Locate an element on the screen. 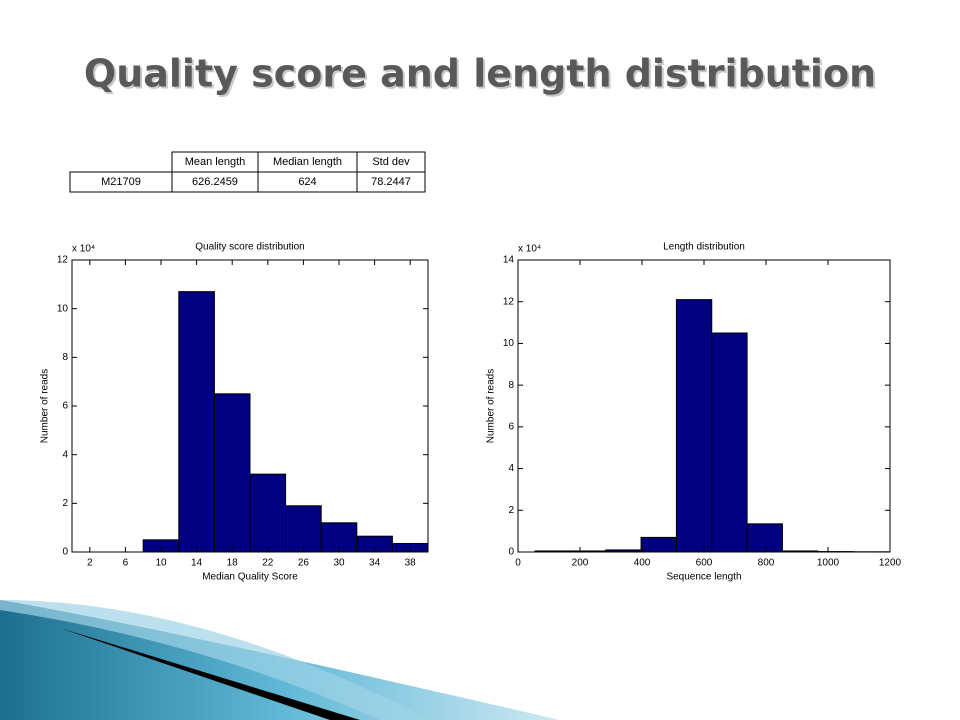 This screenshot has width=960, height=720. x-tick-label: 800 is located at coordinates (766, 563).